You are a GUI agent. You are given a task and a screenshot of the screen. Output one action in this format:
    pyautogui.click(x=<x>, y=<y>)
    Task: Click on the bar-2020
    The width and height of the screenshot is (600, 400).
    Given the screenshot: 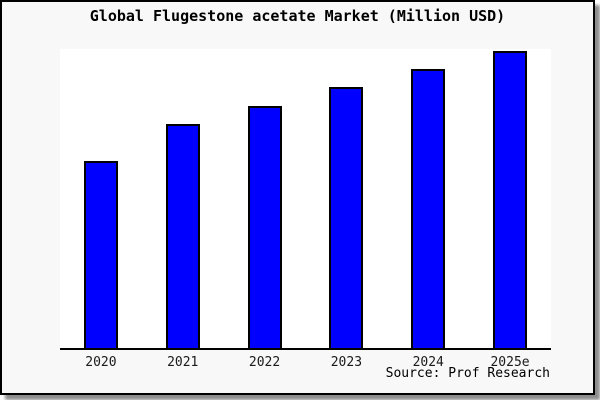 What is the action you would take?
    pyautogui.click(x=100, y=254)
    